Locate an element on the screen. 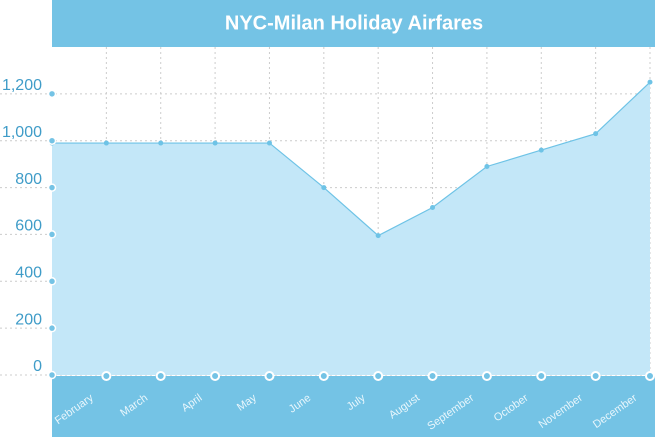  y-tick-label: 1,000 is located at coordinates (22, 132).